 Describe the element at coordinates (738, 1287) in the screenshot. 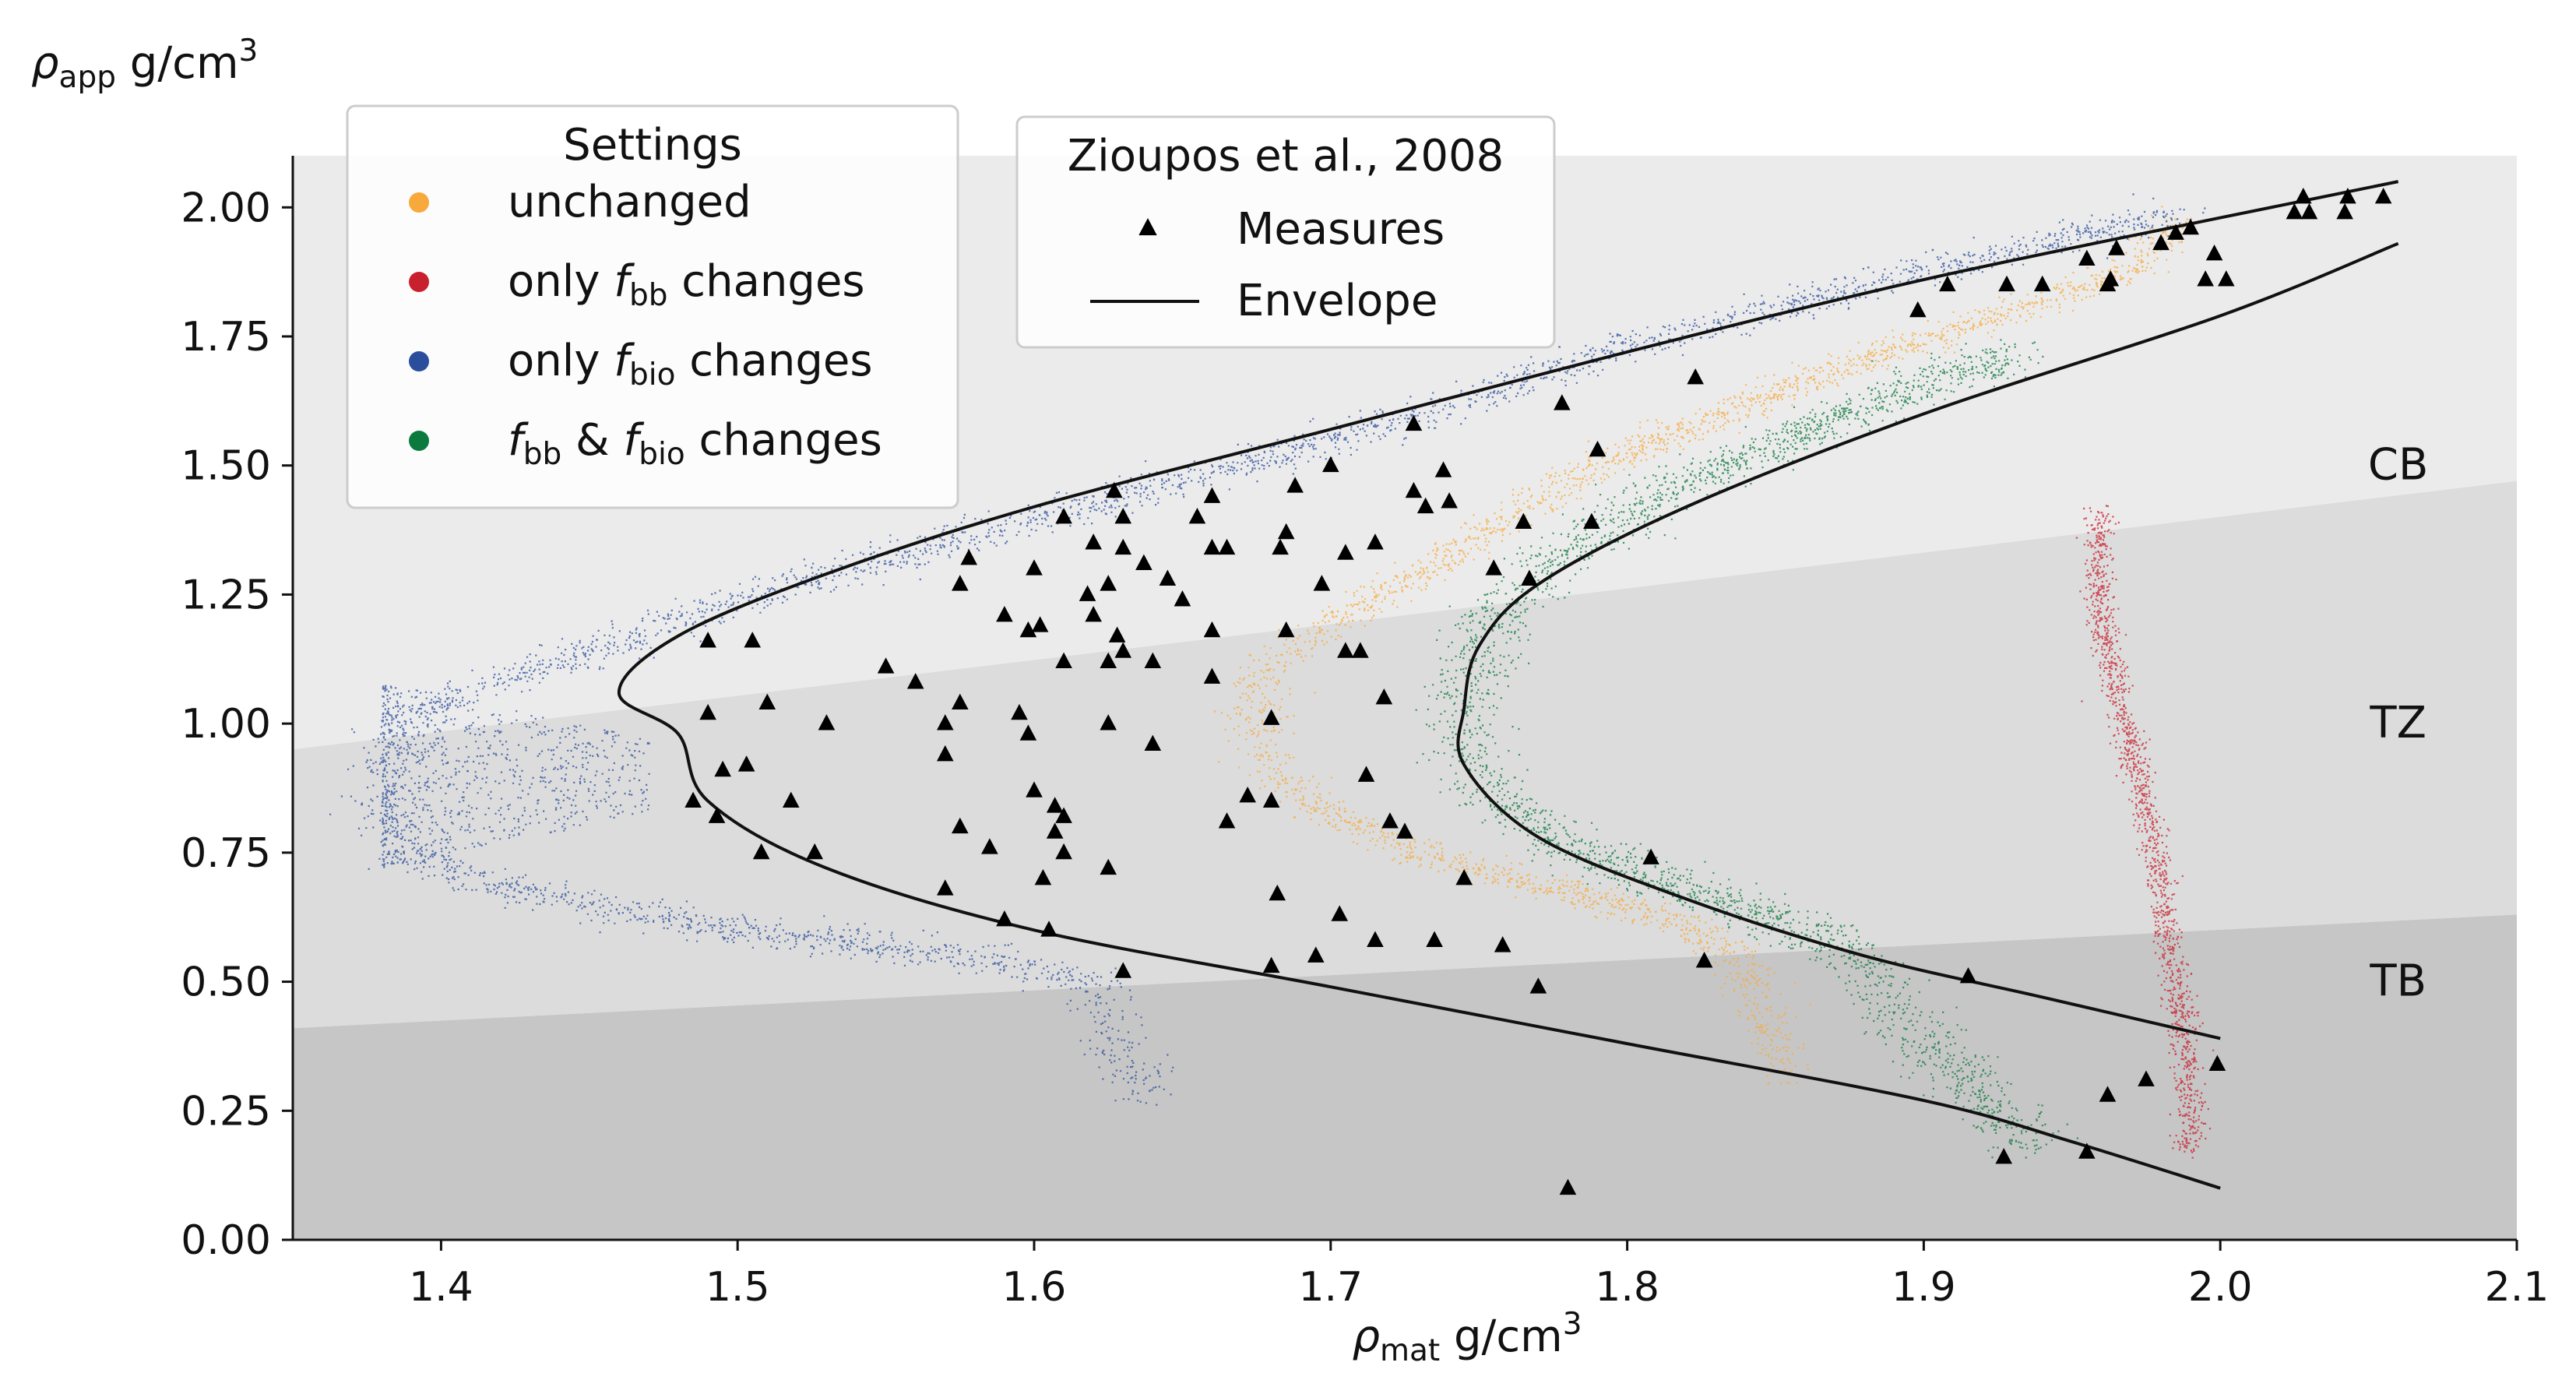

I see `x-tick-label: 1.5` at that location.